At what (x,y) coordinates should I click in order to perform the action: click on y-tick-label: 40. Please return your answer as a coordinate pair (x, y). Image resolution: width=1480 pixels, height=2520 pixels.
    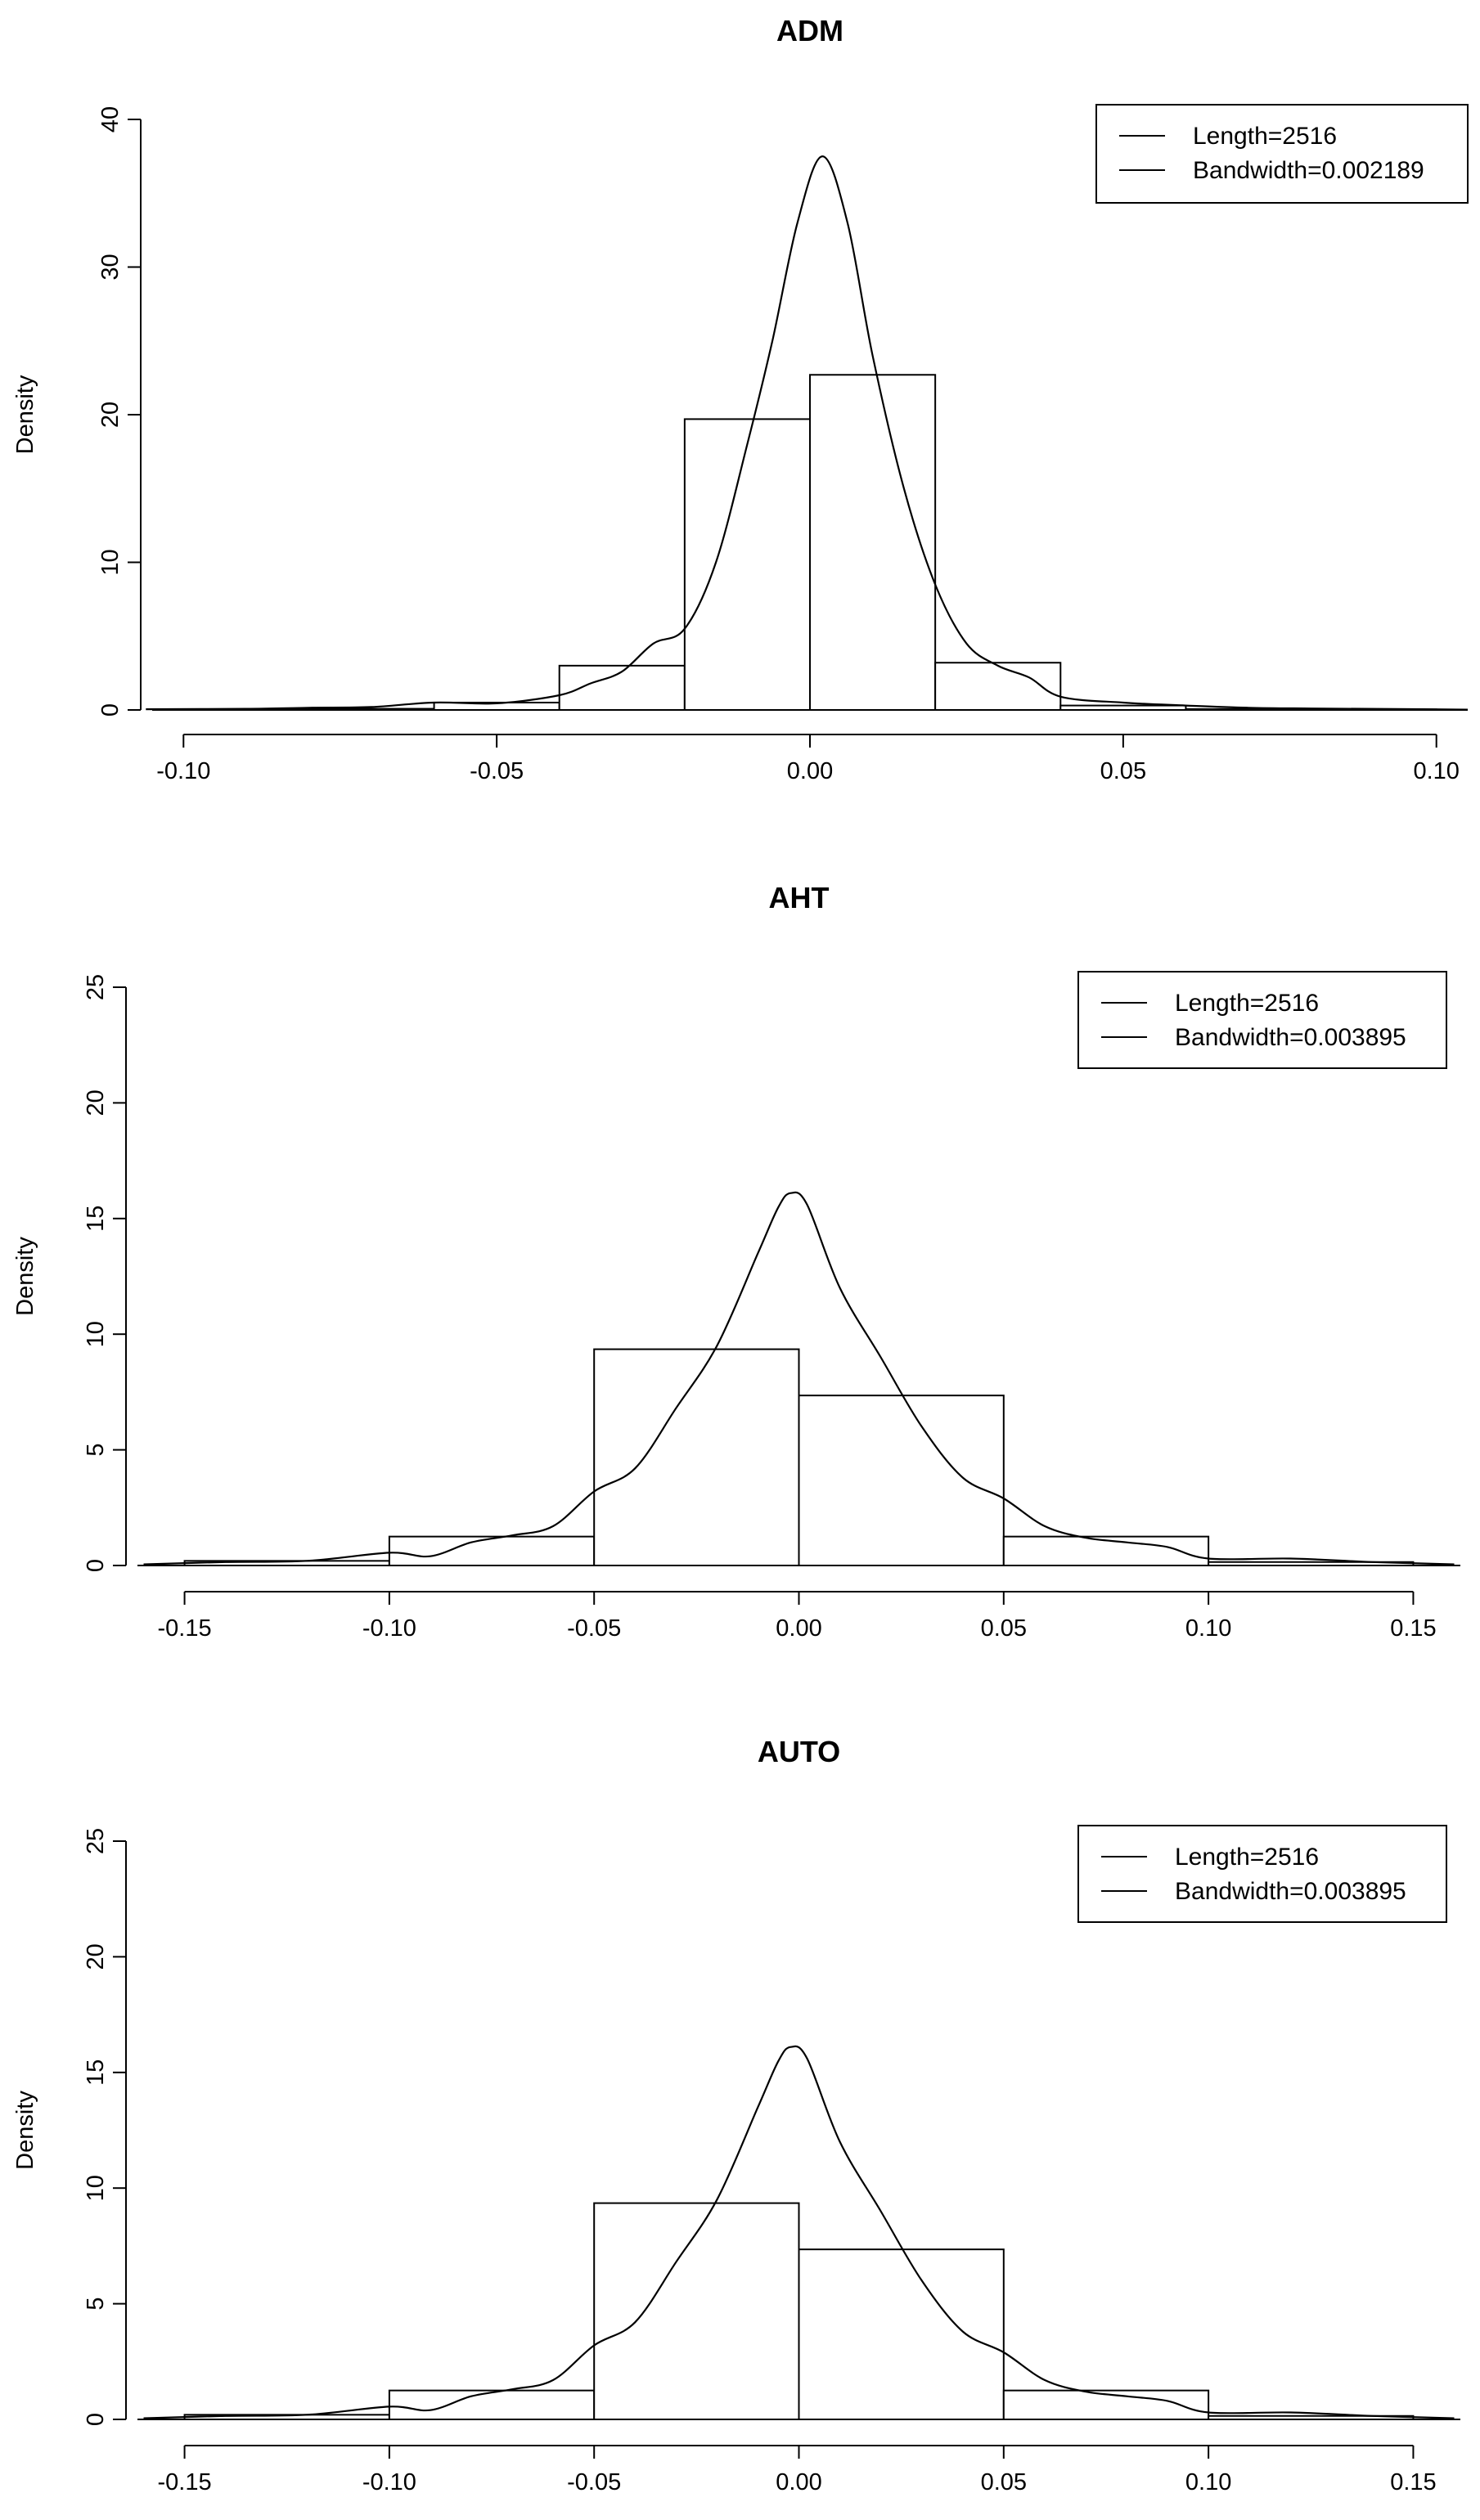
    Looking at the image, I should click on (110, 119).